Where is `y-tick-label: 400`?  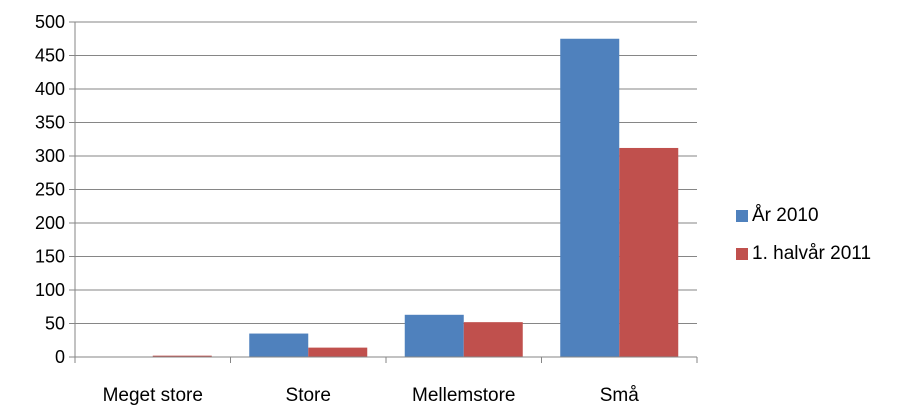 y-tick-label: 400 is located at coordinates (50, 89).